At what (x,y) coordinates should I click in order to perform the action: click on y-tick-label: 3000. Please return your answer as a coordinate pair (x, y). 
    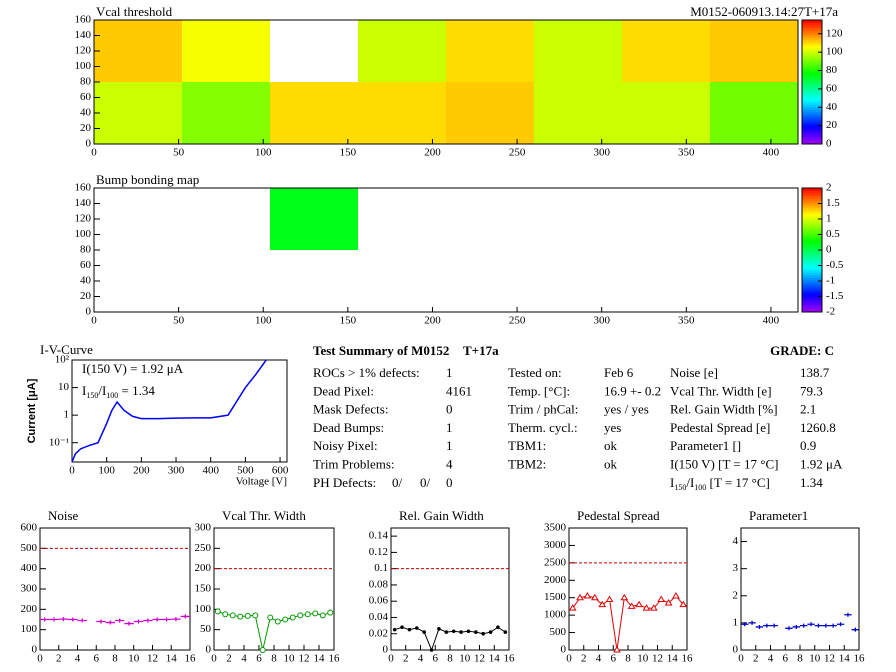
    Looking at the image, I should click on (555, 545).